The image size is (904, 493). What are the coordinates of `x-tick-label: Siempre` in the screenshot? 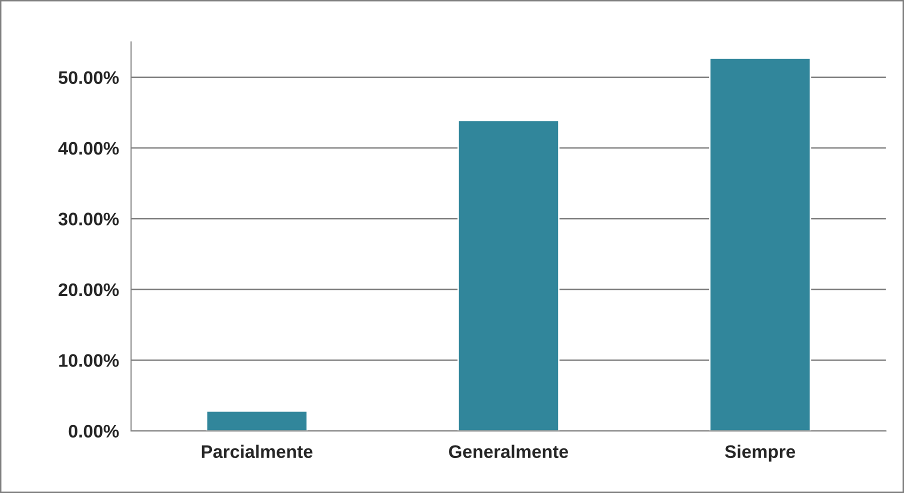 It's located at (760, 453).